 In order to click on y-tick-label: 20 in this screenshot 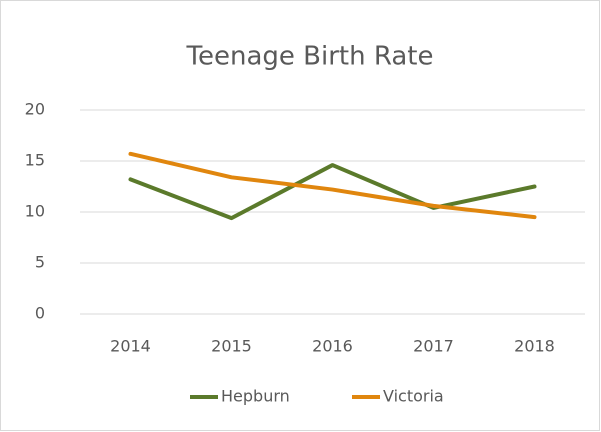, I will do `click(35, 109)`.